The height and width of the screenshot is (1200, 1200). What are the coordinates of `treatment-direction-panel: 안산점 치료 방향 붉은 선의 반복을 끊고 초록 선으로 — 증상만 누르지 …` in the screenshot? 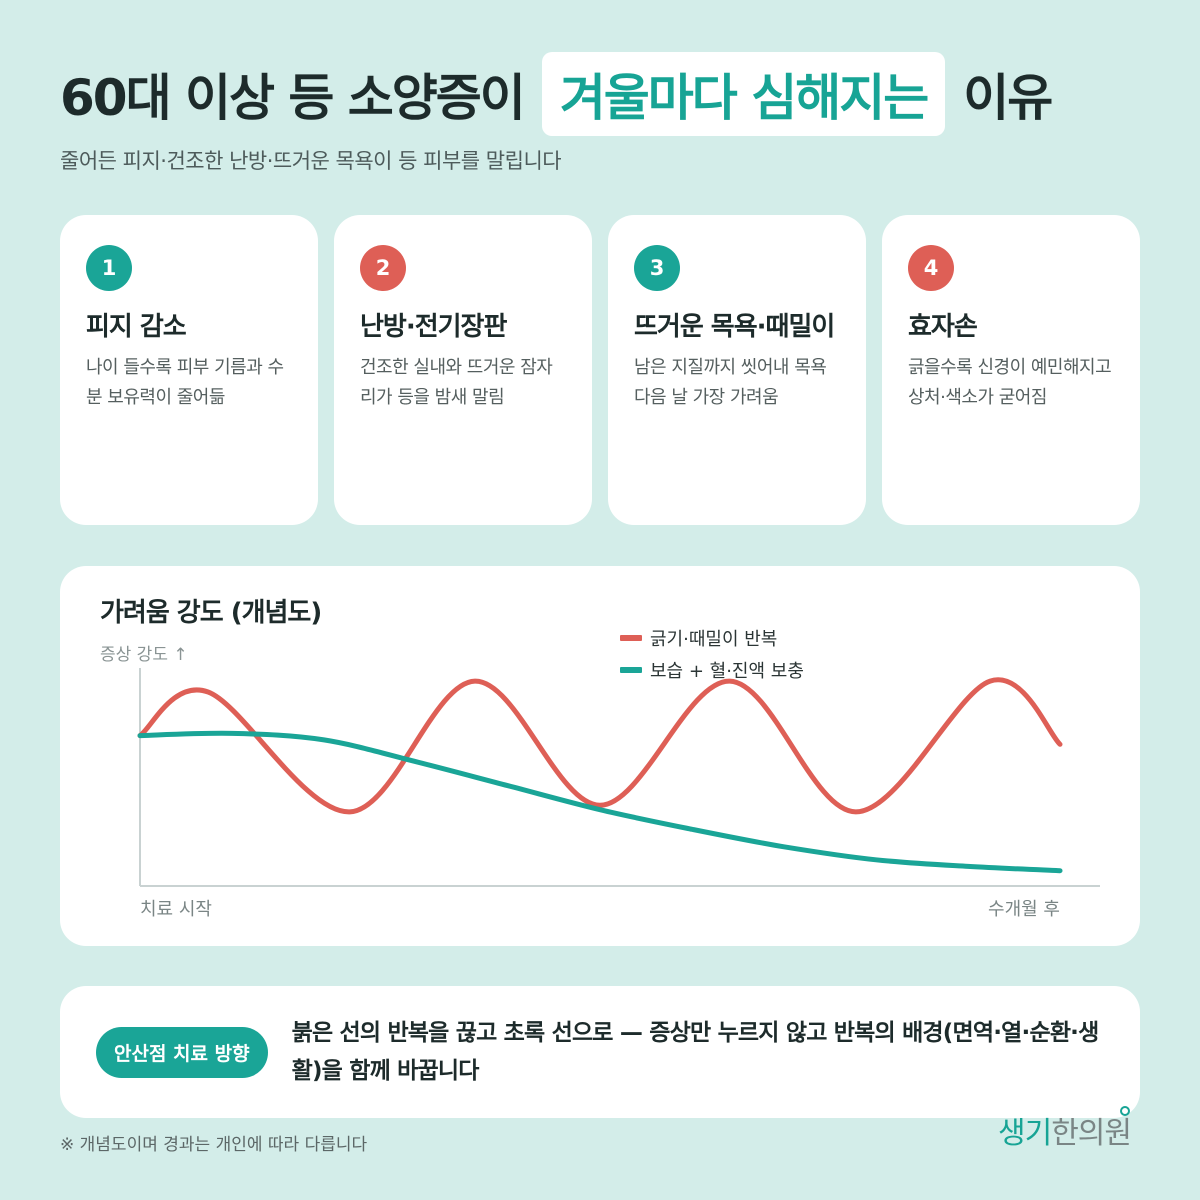 It's located at (600, 1052).